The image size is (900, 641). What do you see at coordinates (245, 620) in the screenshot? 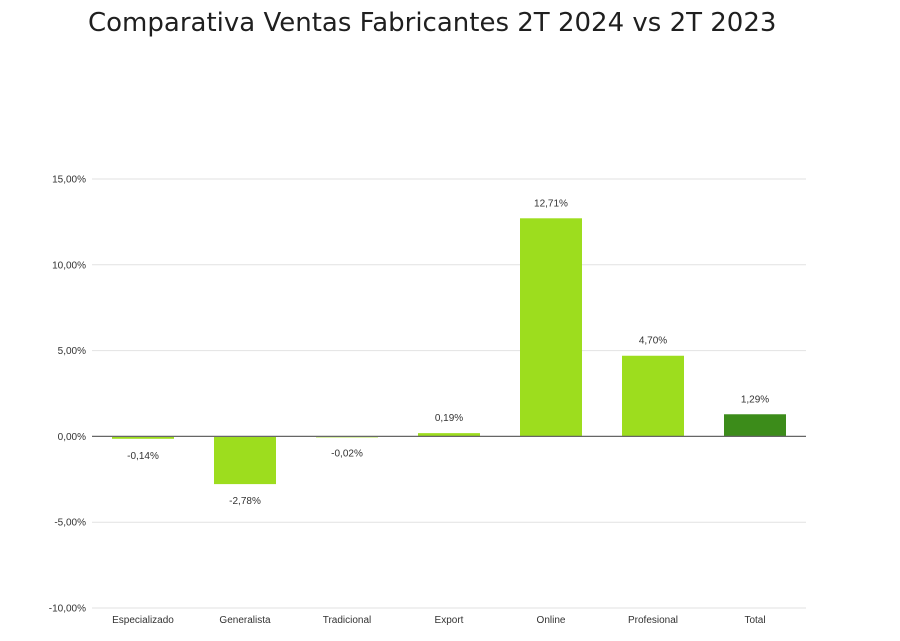
I see `x-category-label: Generalista` at bounding box center [245, 620].